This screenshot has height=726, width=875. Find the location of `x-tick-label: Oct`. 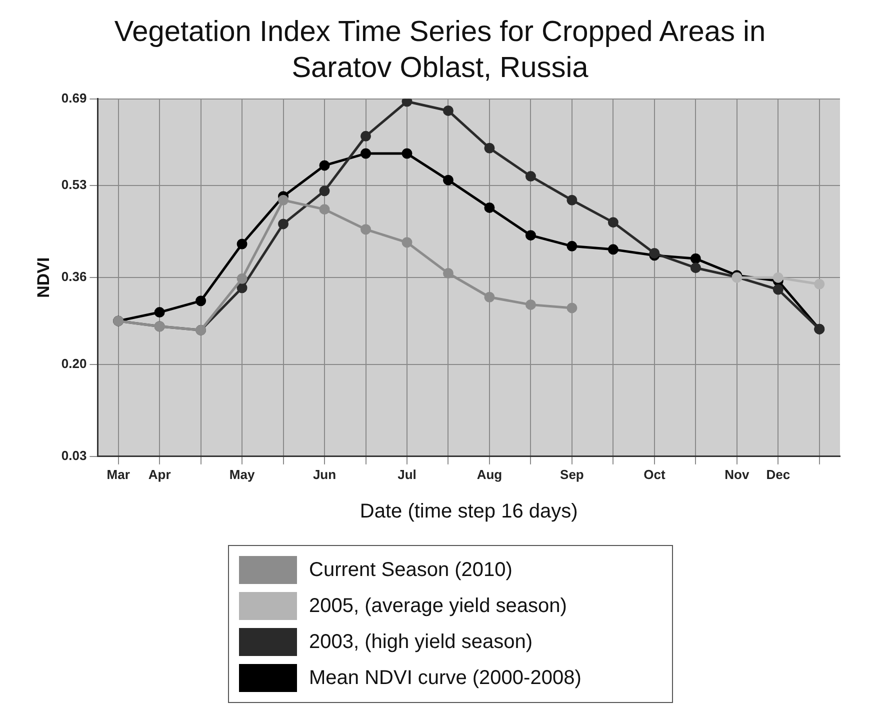

x-tick-label: Oct is located at coordinates (655, 474).